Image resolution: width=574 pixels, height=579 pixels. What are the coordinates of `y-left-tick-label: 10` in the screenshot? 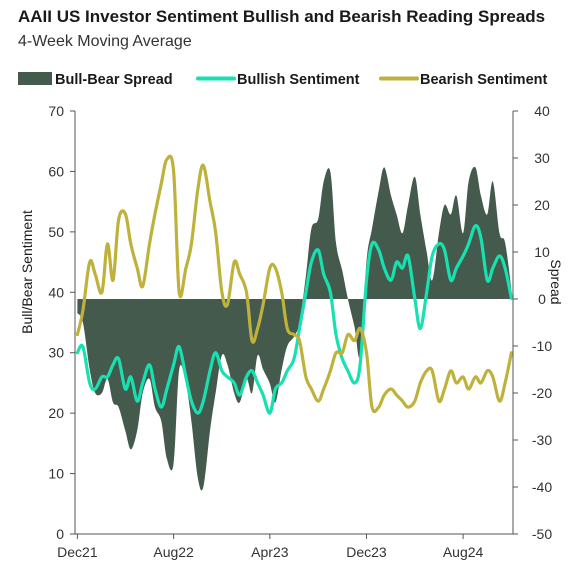 It's located at (56, 474).